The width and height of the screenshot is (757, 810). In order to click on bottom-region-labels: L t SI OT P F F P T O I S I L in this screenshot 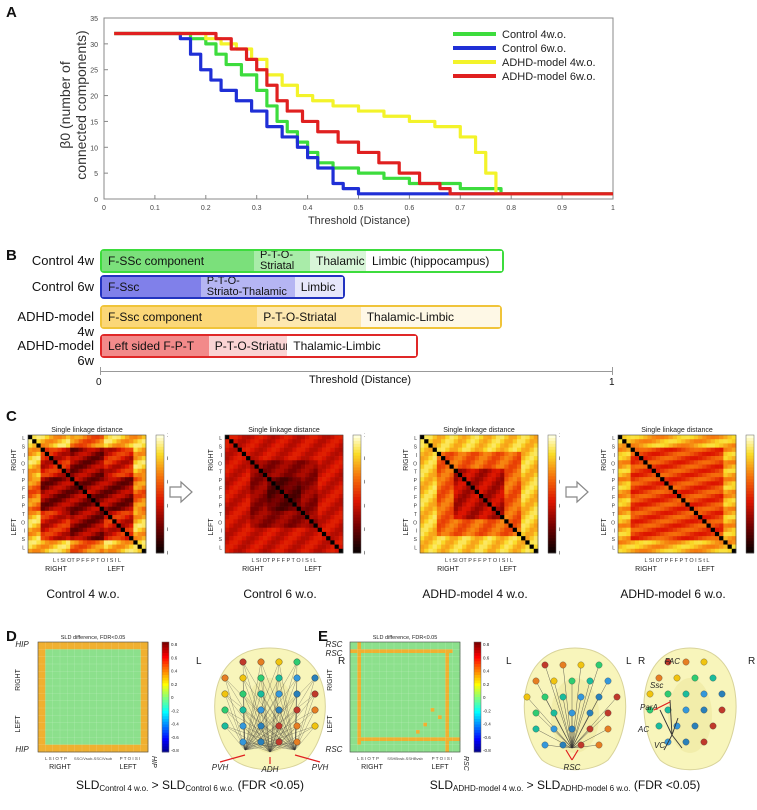, I will do `click(479, 561)`.